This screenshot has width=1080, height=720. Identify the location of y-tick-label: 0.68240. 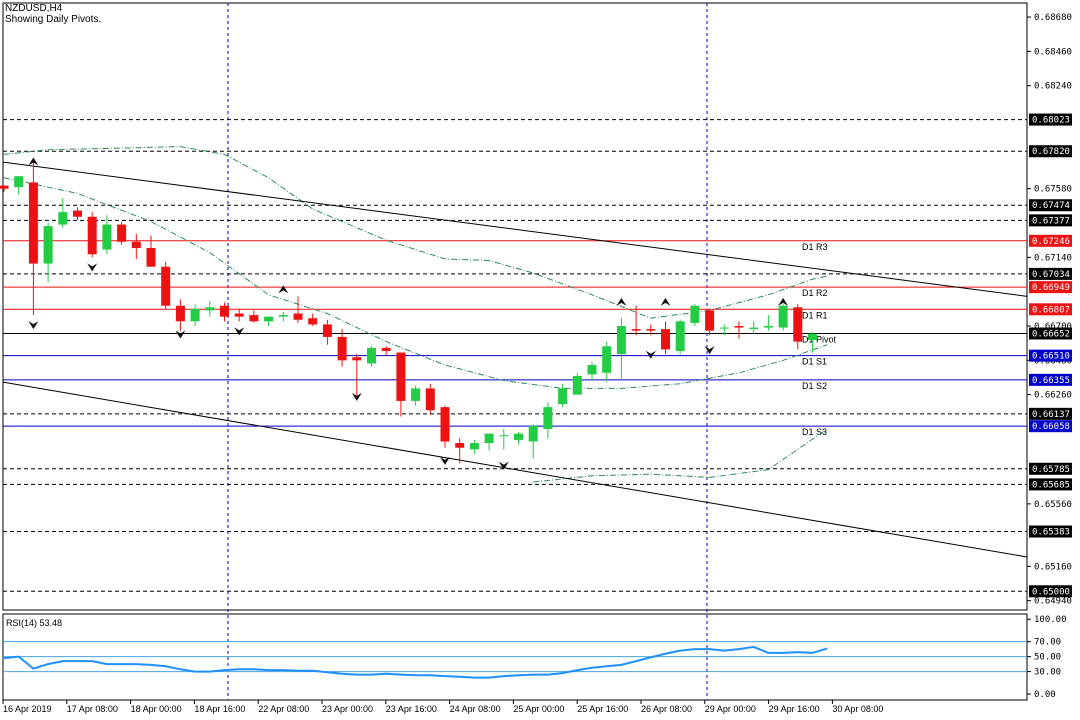
(1053, 87).